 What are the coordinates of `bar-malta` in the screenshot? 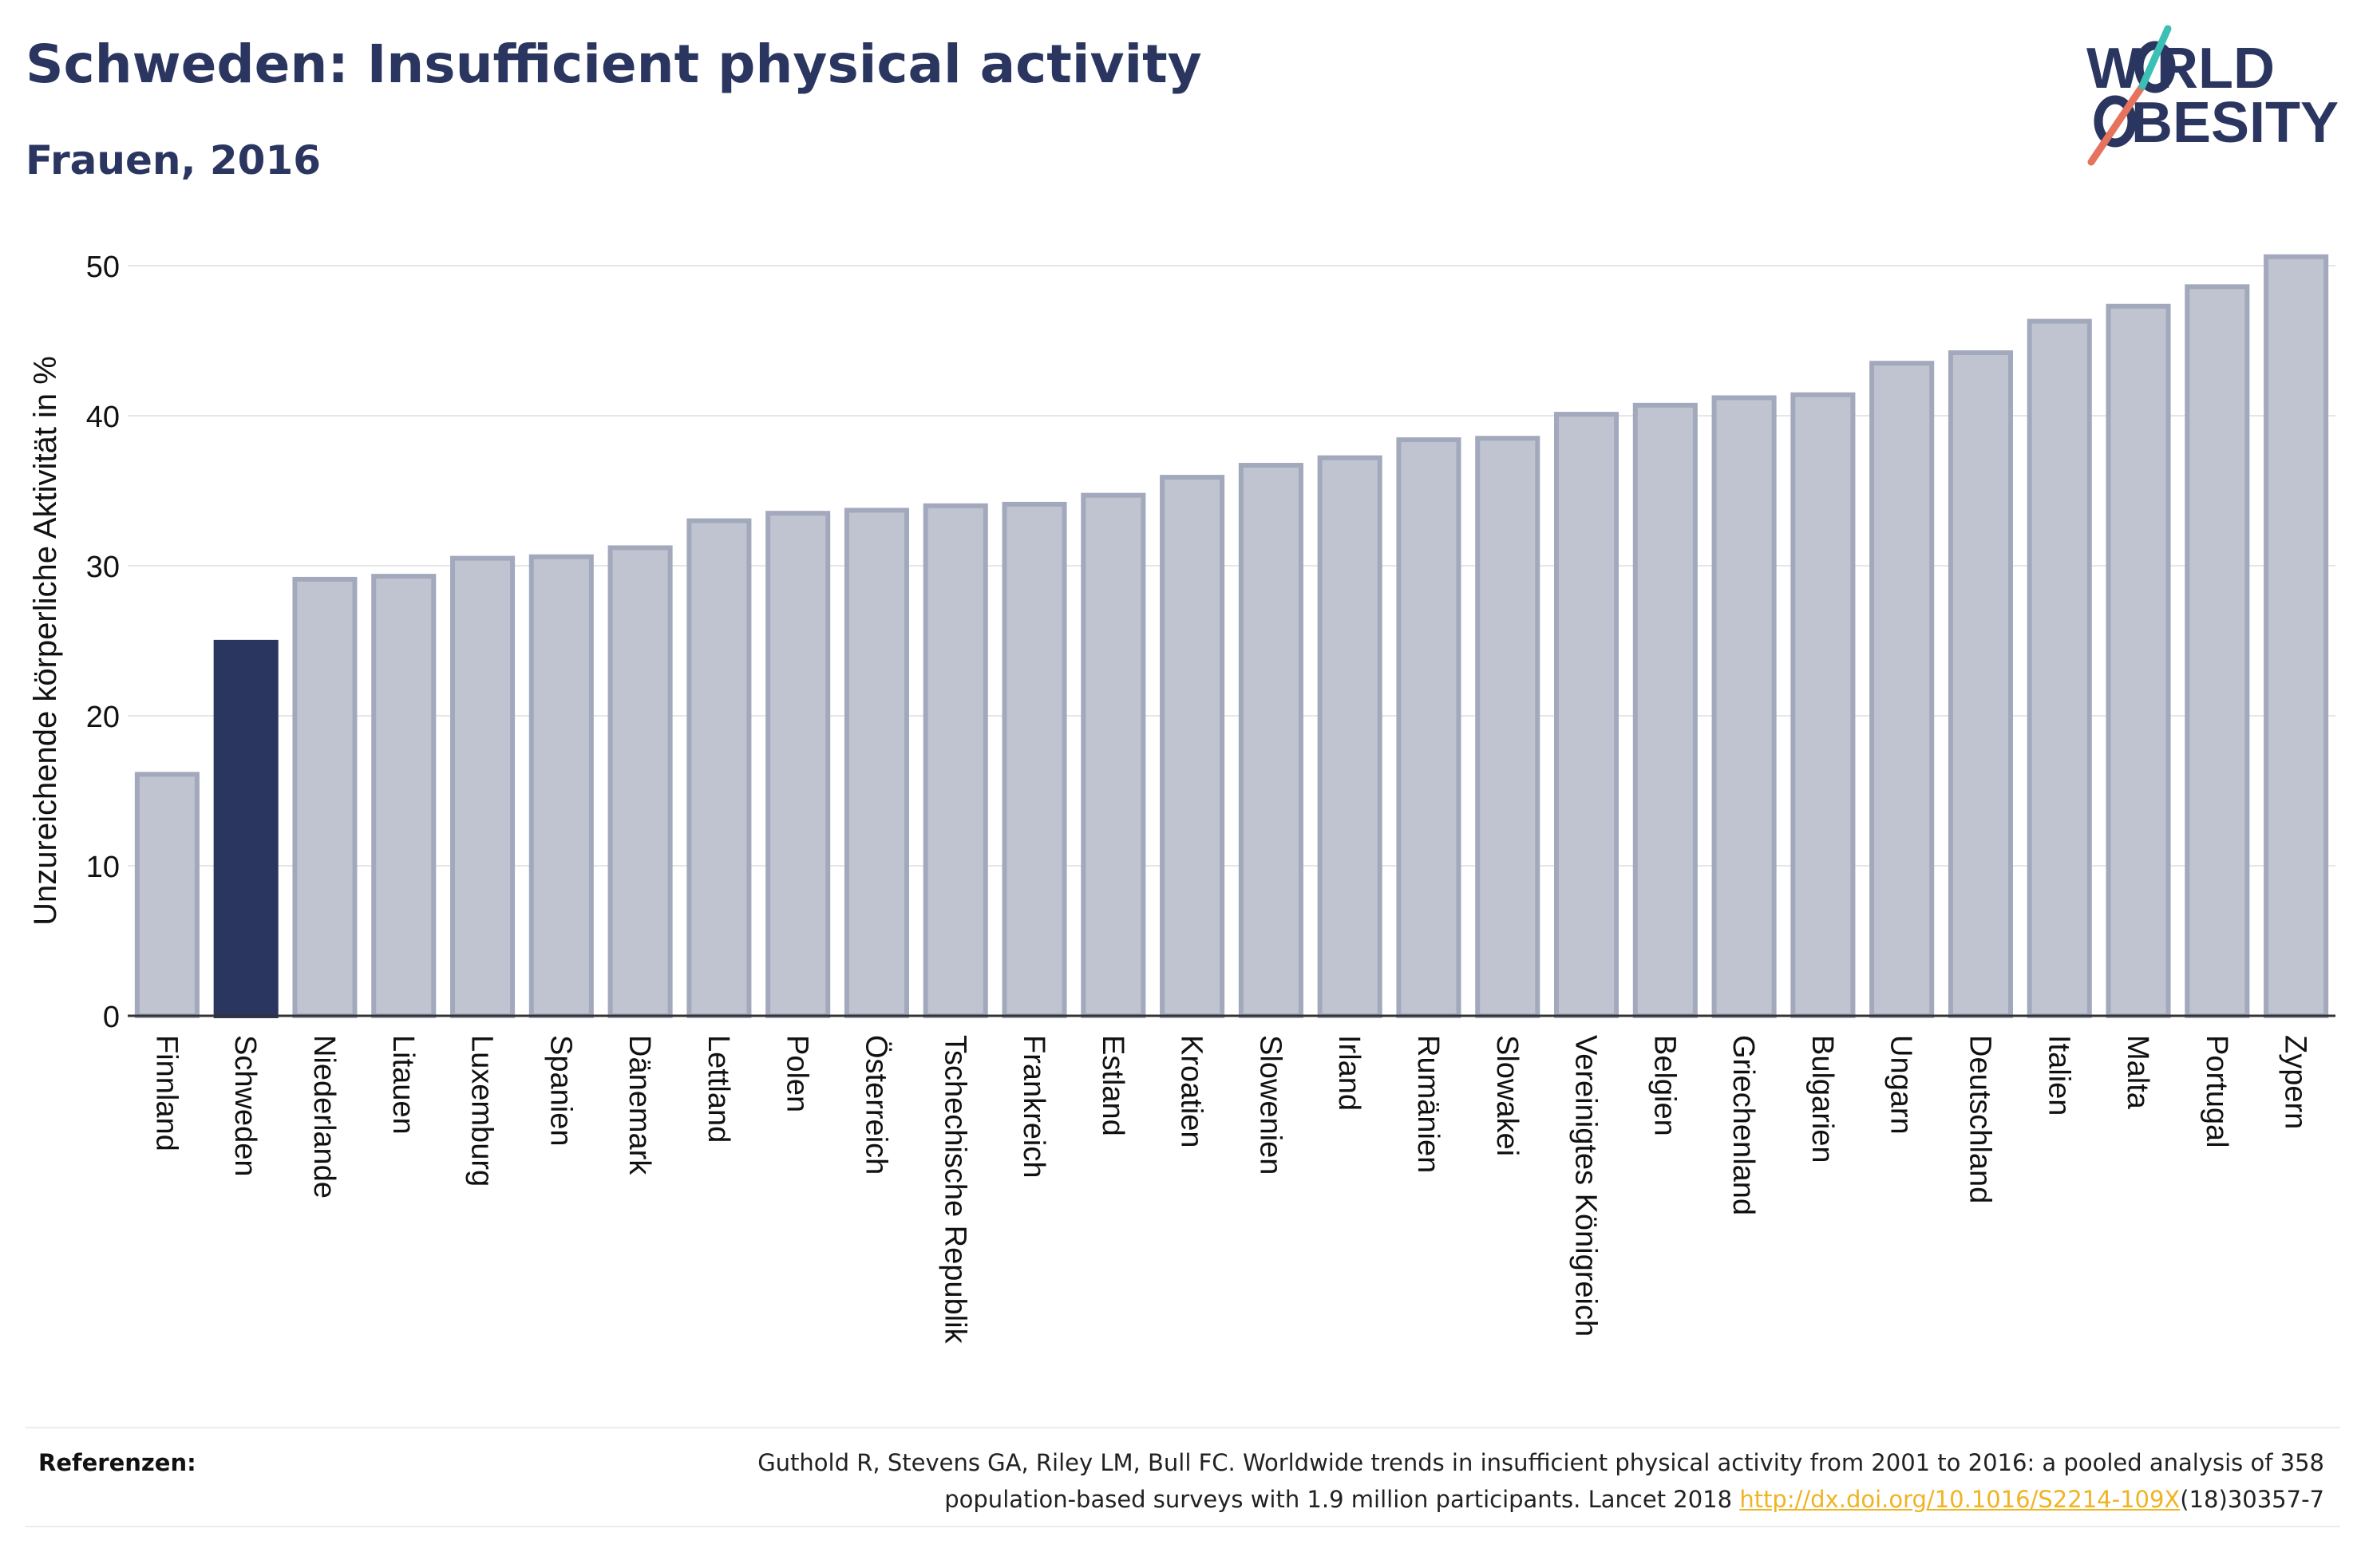 It's located at (2138, 660).